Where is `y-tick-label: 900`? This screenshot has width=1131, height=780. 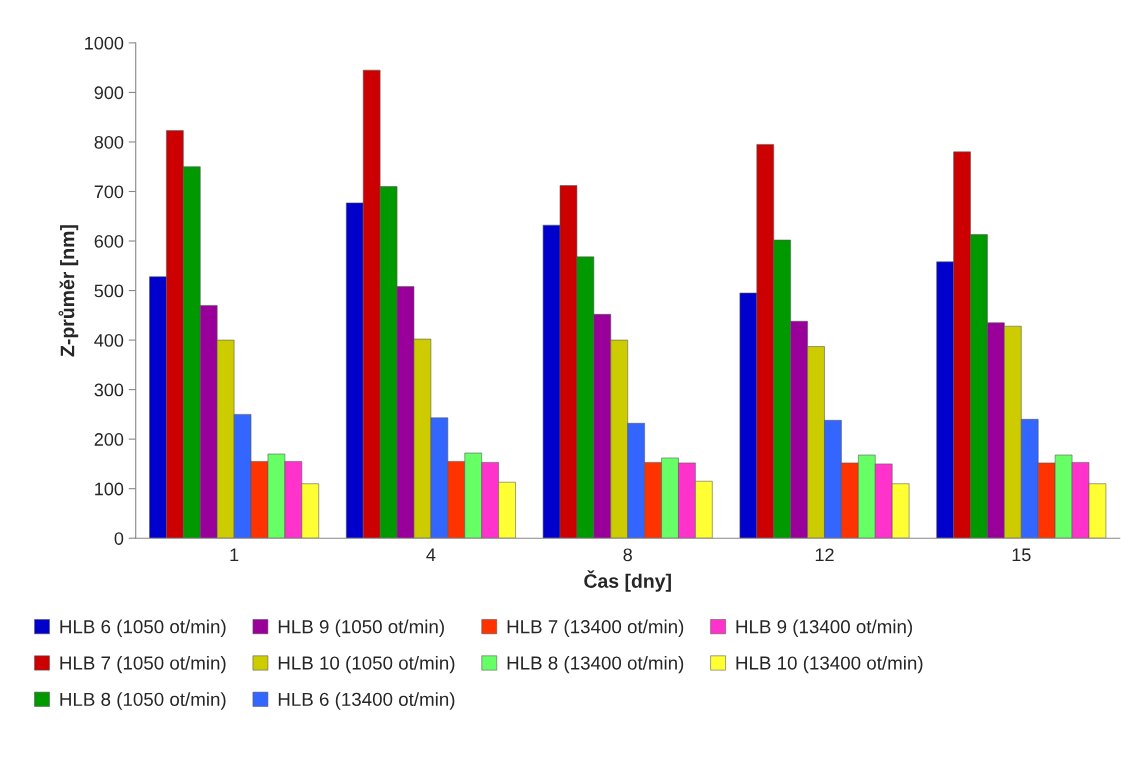
y-tick-label: 900 is located at coordinates (109, 93).